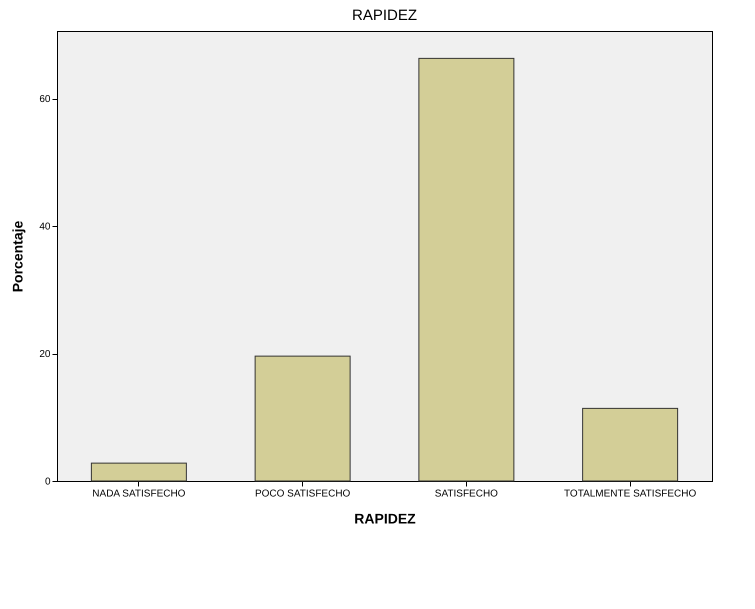 The height and width of the screenshot is (609, 755). What do you see at coordinates (47, 482) in the screenshot?
I see `y-tick-label: 0` at bounding box center [47, 482].